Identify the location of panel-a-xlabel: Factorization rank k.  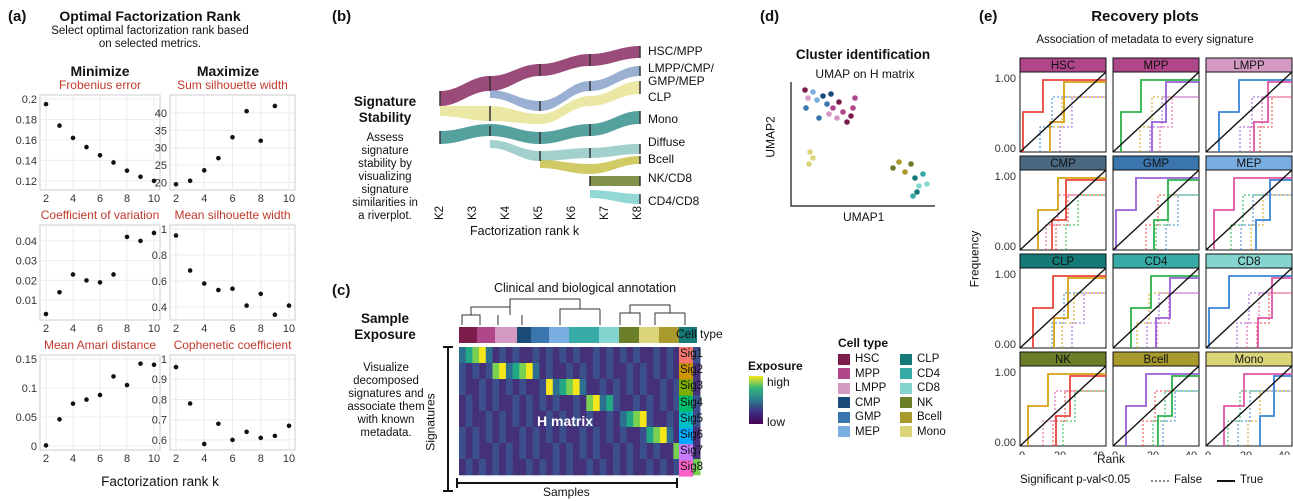
(160, 481).